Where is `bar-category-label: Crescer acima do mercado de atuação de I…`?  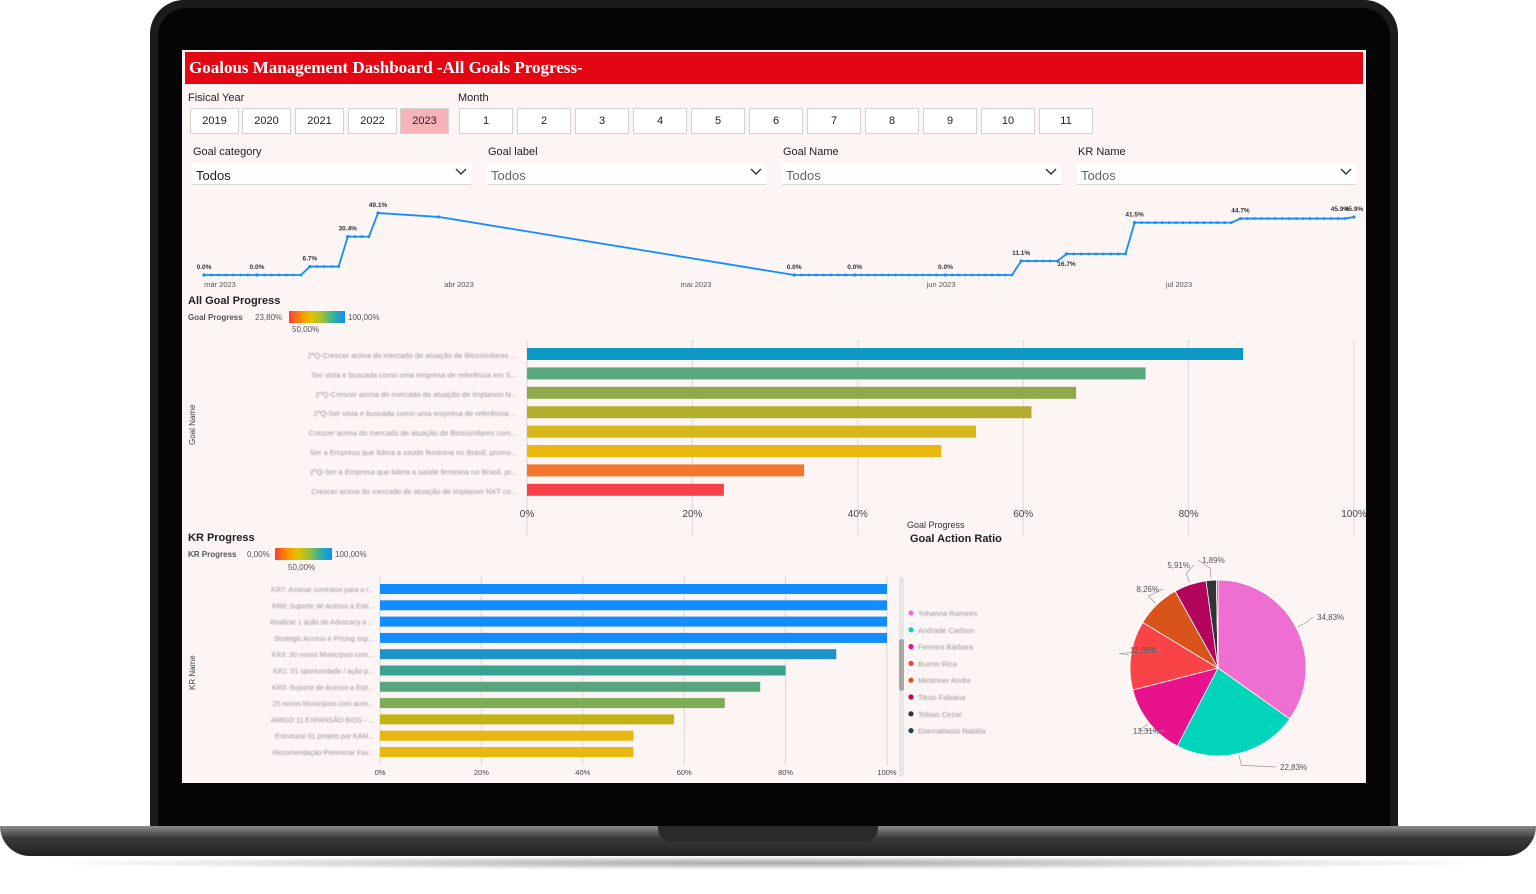
bar-category-label: Crescer acima do mercado de atuação de I… is located at coordinates (414, 491).